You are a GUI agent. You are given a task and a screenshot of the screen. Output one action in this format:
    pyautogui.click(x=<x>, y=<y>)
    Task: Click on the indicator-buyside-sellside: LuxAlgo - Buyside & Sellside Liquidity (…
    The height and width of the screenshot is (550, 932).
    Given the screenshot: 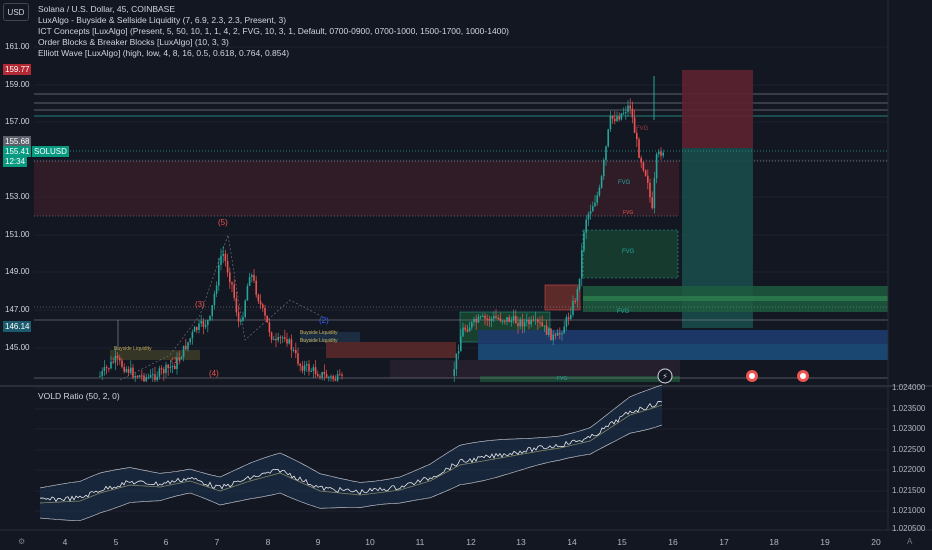 What is the action you would take?
    pyautogui.click(x=162, y=20)
    